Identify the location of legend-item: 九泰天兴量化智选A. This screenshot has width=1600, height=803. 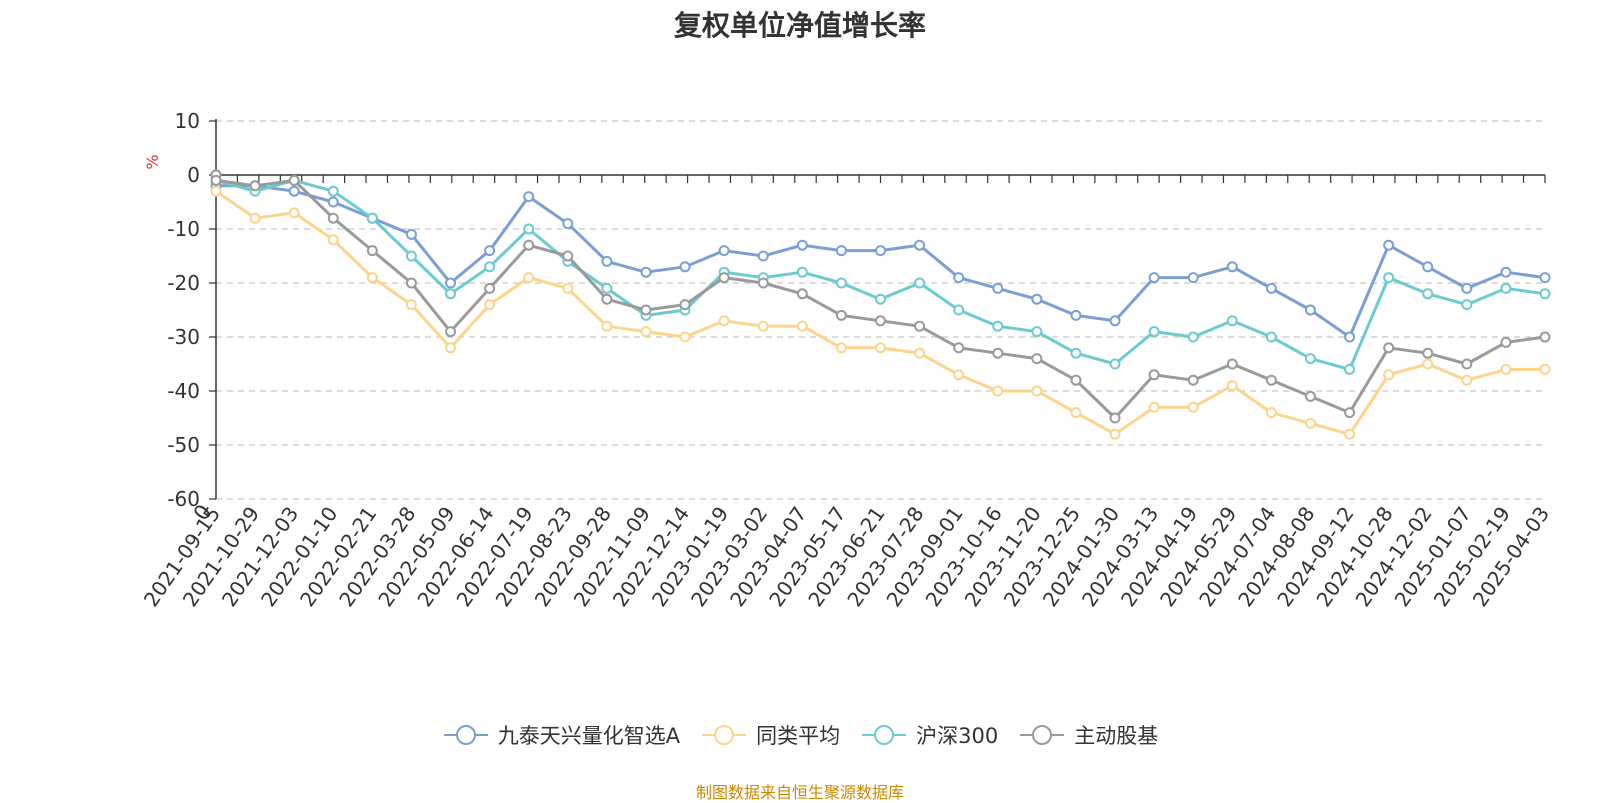
(561, 735).